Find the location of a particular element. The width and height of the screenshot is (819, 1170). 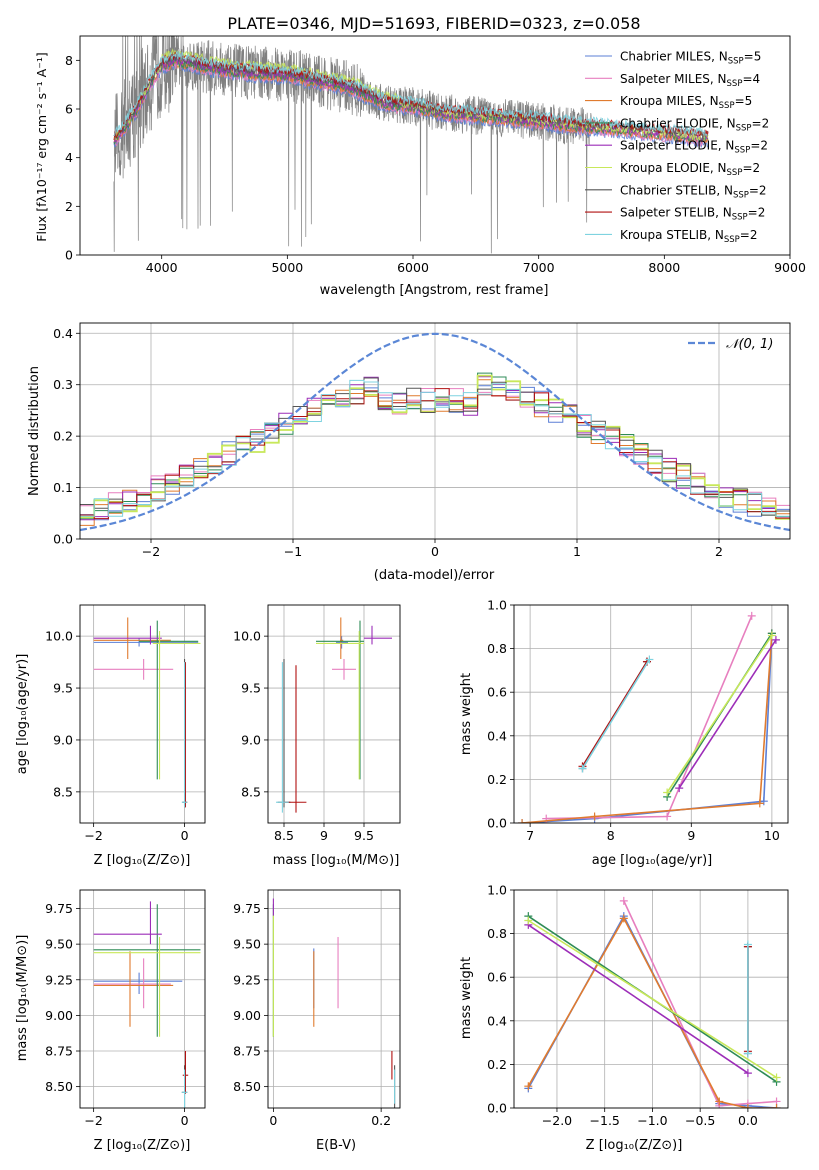

age_z-xtick-label: 0 is located at coordinates (185, 835).